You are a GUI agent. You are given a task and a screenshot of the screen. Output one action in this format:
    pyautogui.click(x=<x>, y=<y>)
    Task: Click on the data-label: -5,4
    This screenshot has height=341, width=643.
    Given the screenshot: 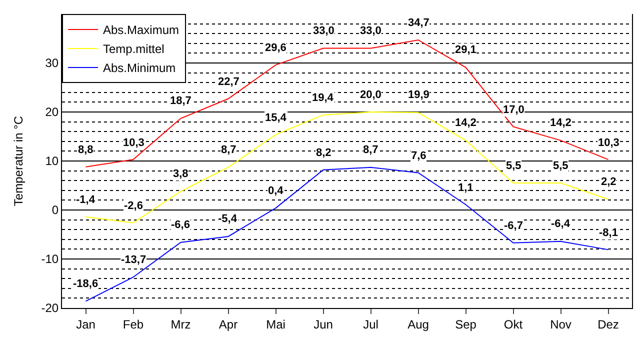 What is the action you would take?
    pyautogui.click(x=228, y=219)
    